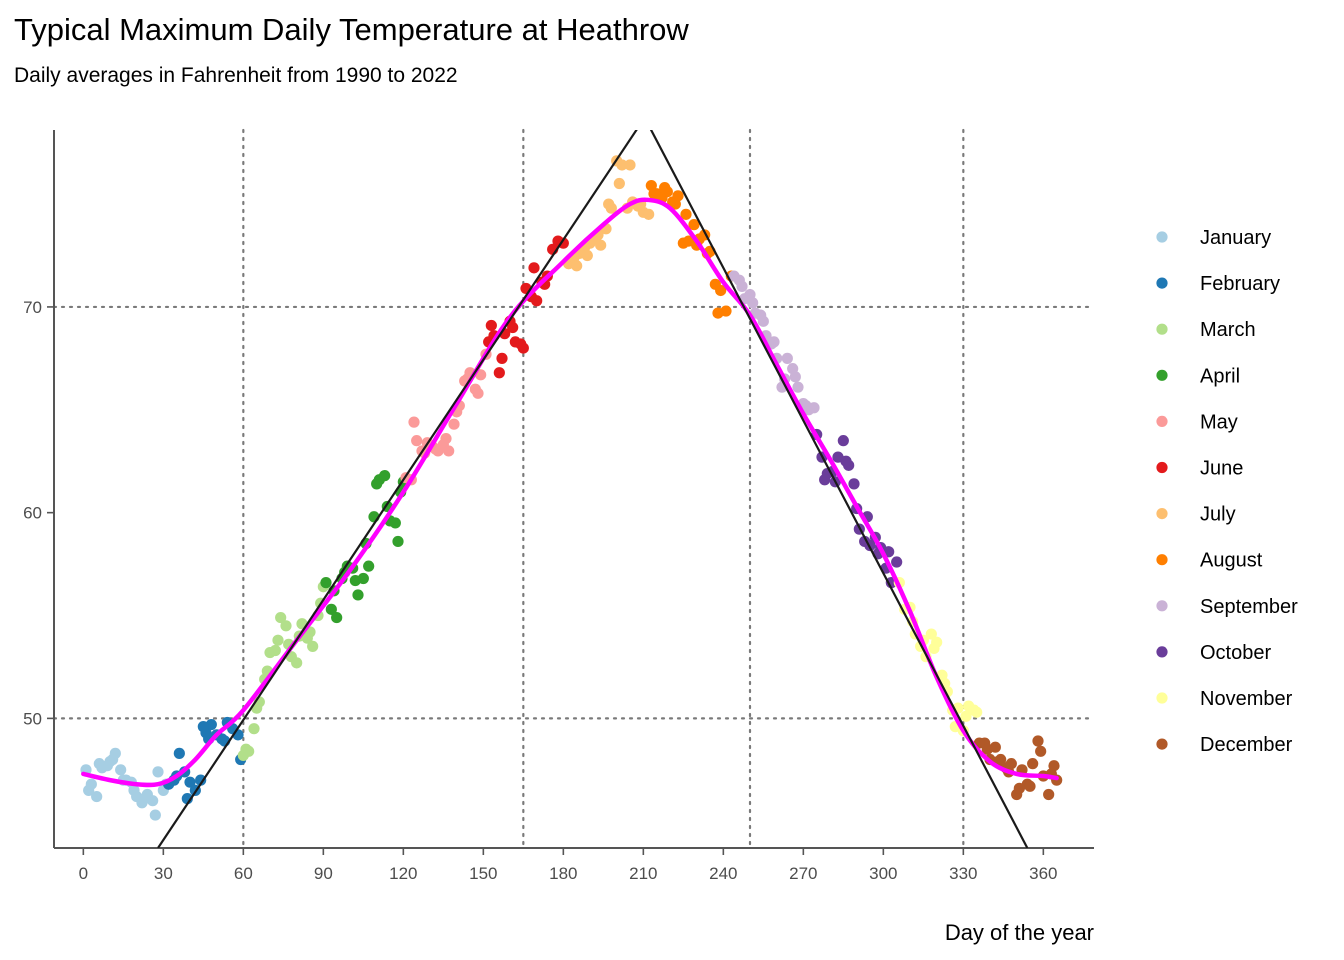 Image resolution: width=1344 pixels, height=960 pixels. What do you see at coordinates (1246, 699) in the screenshot?
I see `legend-label: November` at bounding box center [1246, 699].